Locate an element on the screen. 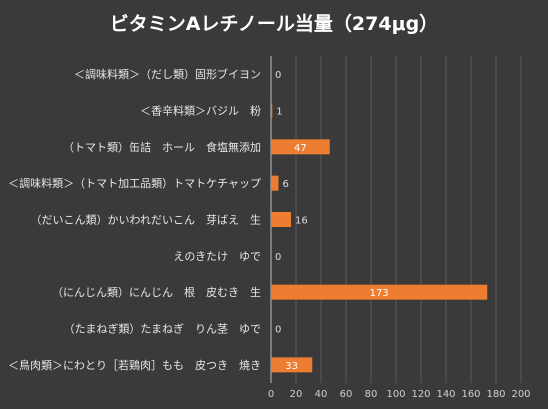 The height and width of the screenshot is (409, 548). category-label: ＜鳥肉類＞にわとり［若鶏肉］もも 皮つき 焼き is located at coordinates (134, 365).